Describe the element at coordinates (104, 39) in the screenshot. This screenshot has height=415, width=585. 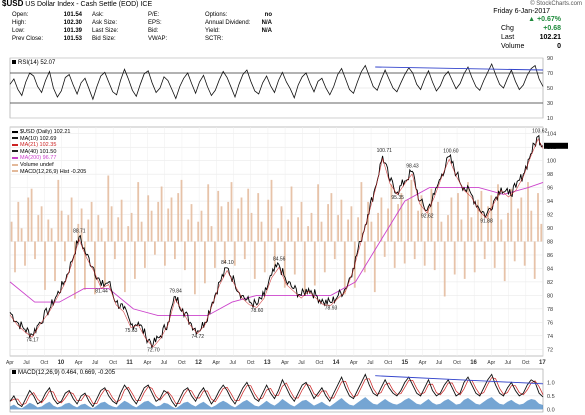
I see `field-label: Bid Size:` at that location.